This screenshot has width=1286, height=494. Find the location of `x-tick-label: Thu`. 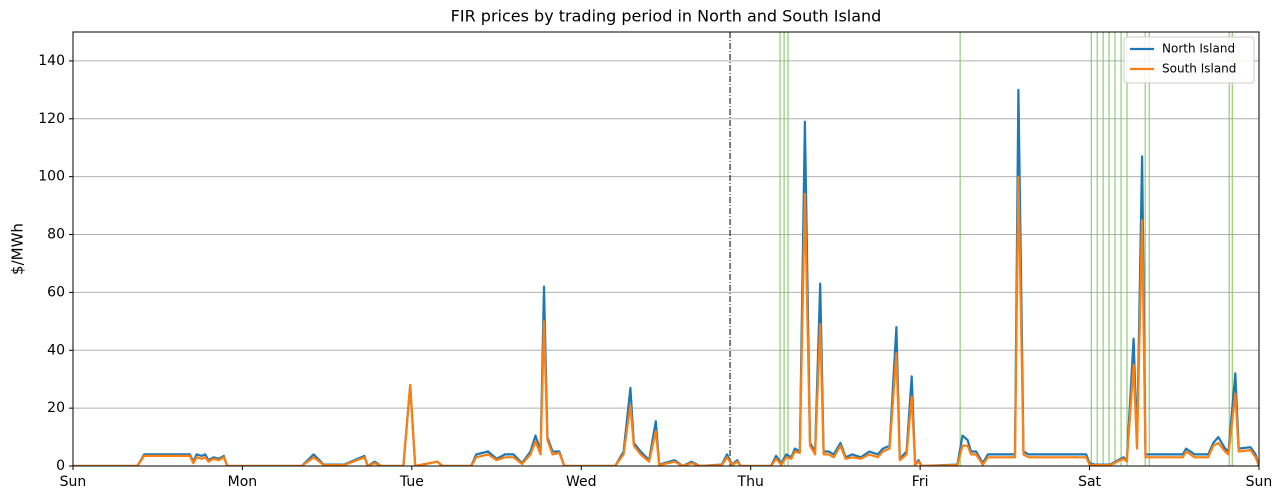

x-tick-label: Thu is located at coordinates (750, 482).